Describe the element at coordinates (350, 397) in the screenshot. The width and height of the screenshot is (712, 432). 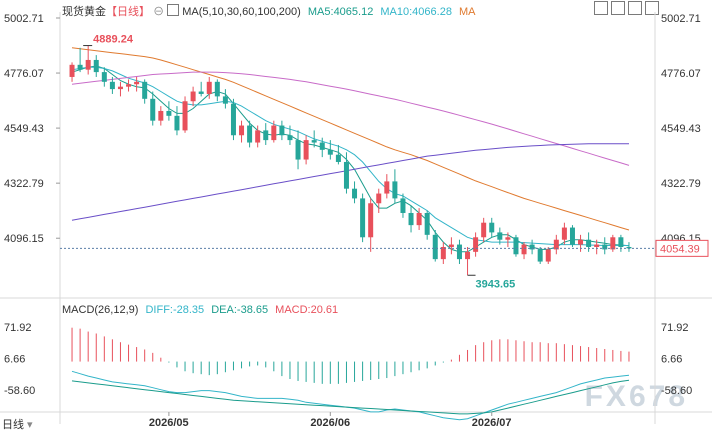
I see `macd-dea-line` at that location.